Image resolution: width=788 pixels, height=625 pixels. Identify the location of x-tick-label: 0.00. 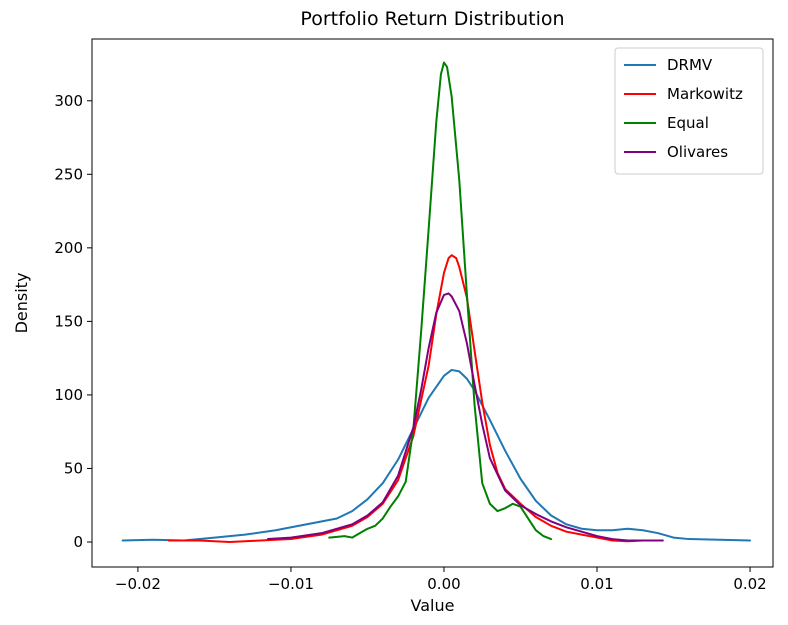
(443, 584).